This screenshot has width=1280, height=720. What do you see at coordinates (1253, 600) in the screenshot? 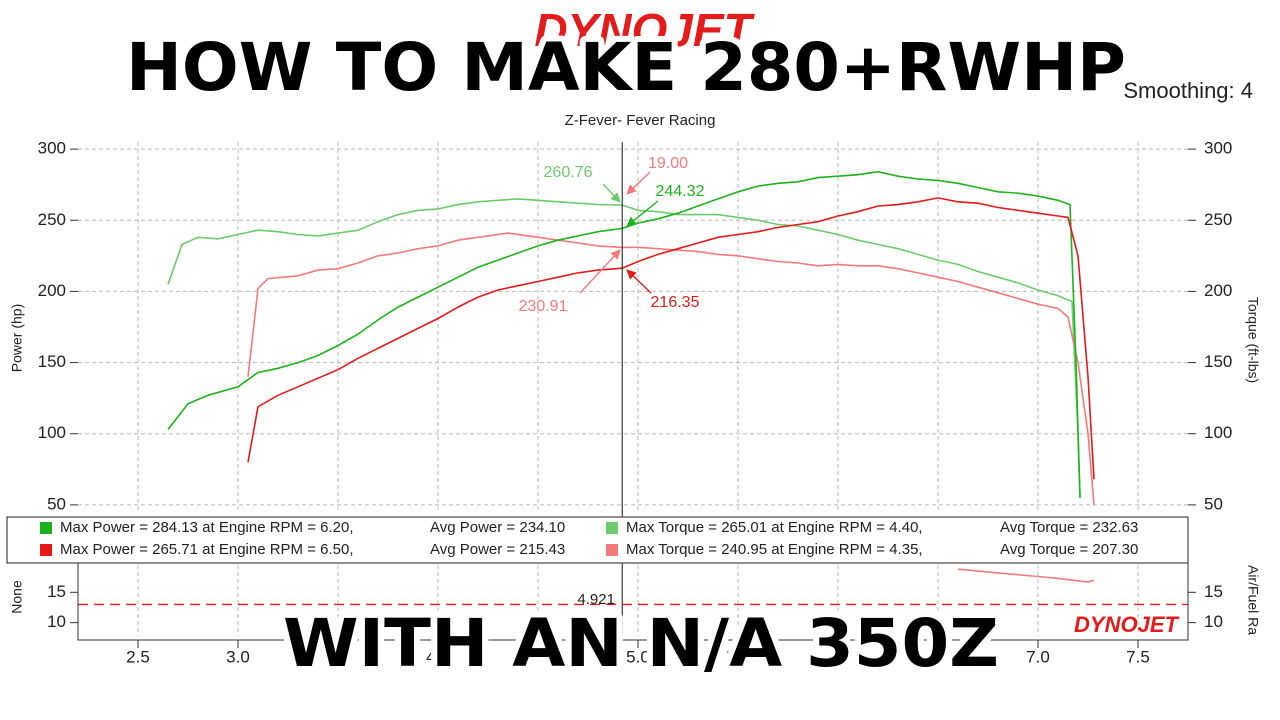
I see `afr-label-right: Air/Fuel Ra` at bounding box center [1253, 600].